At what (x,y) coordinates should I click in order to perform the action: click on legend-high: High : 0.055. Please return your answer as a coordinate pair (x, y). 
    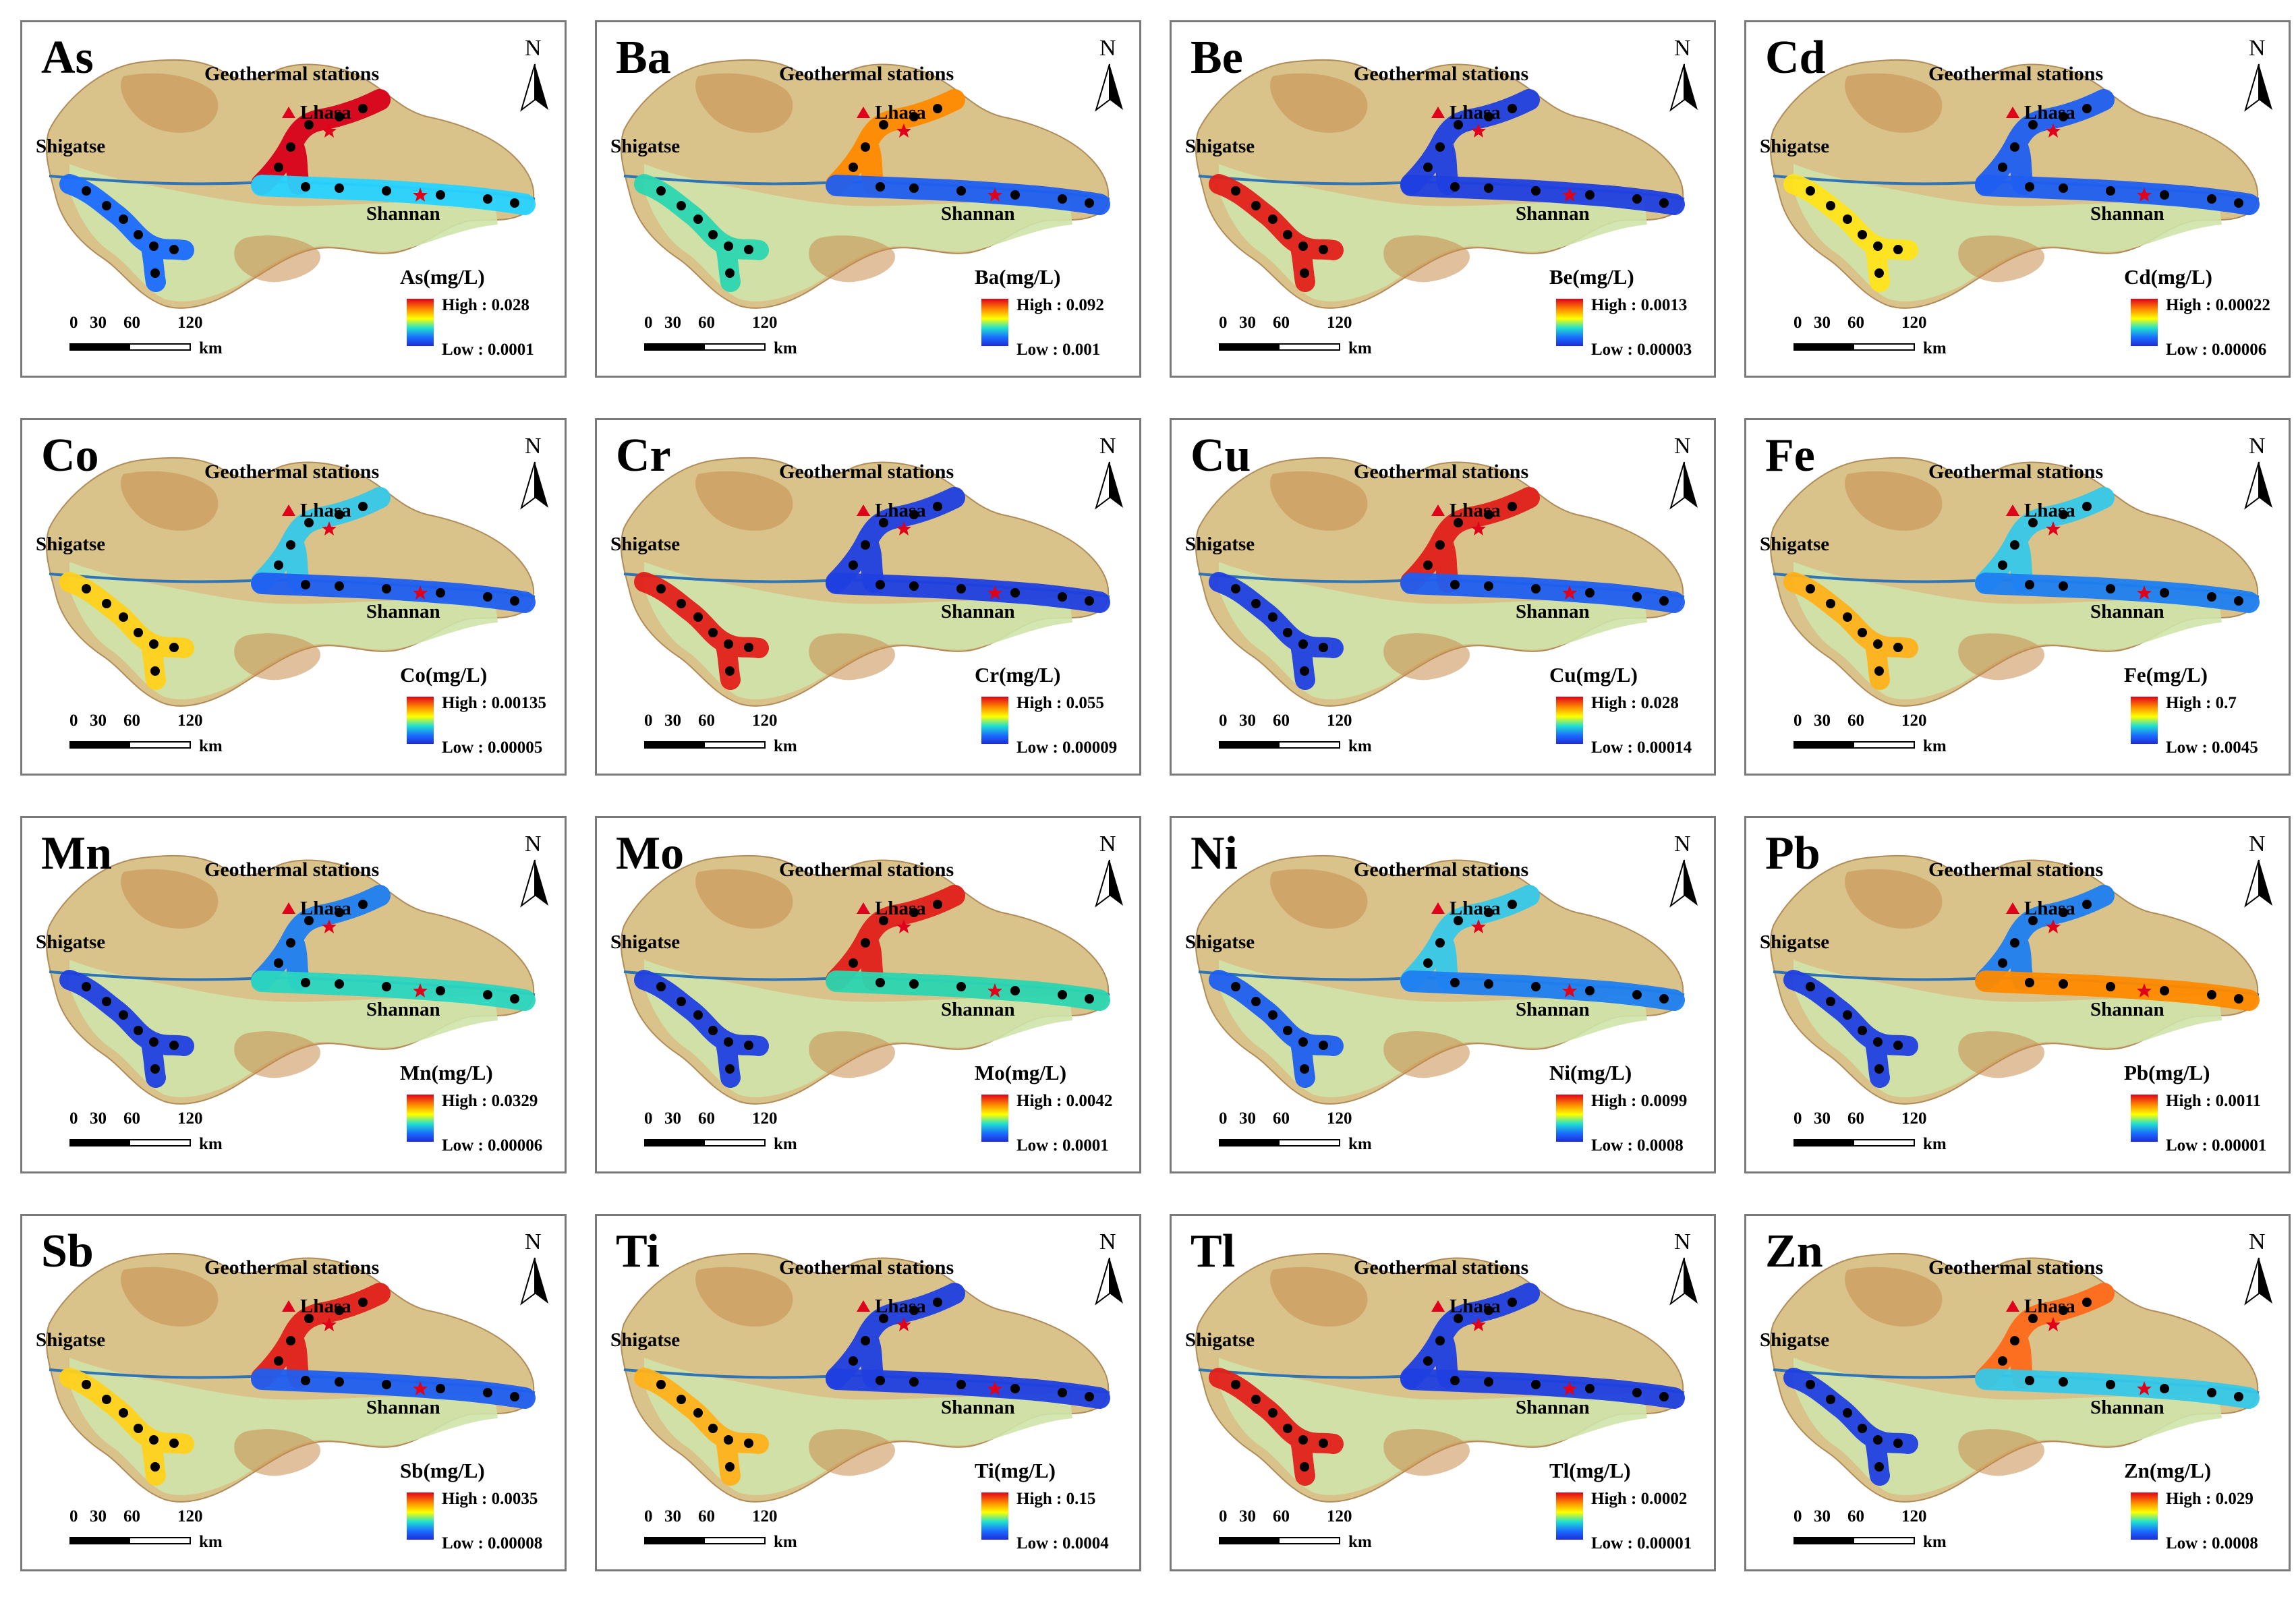
    Looking at the image, I should click on (1060, 703).